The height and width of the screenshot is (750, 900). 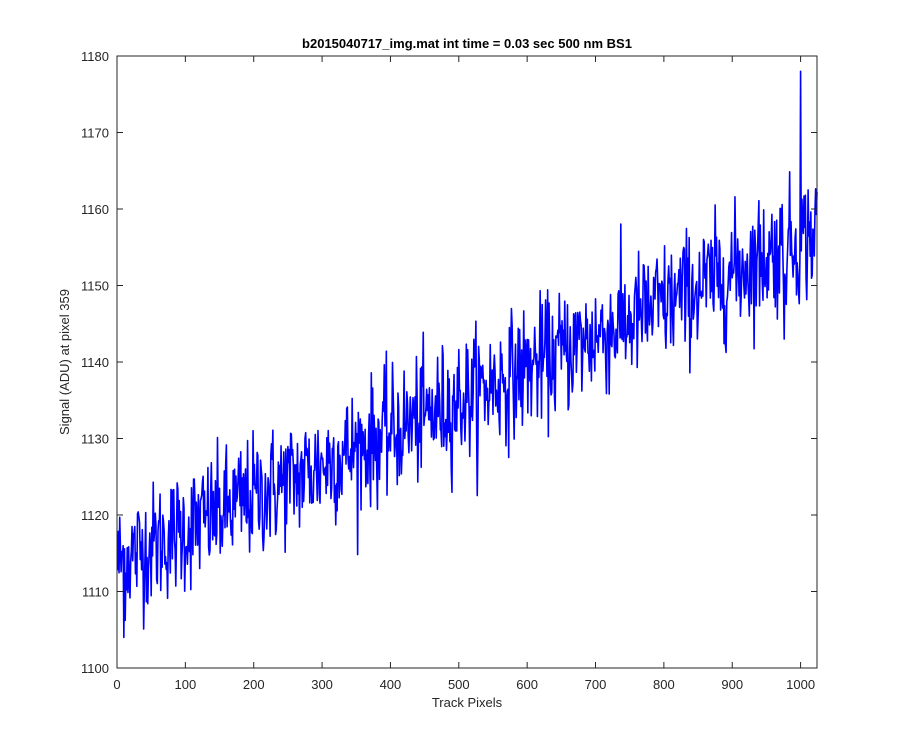 What do you see at coordinates (95, 668) in the screenshot?
I see `y-tick-label: 1100` at bounding box center [95, 668].